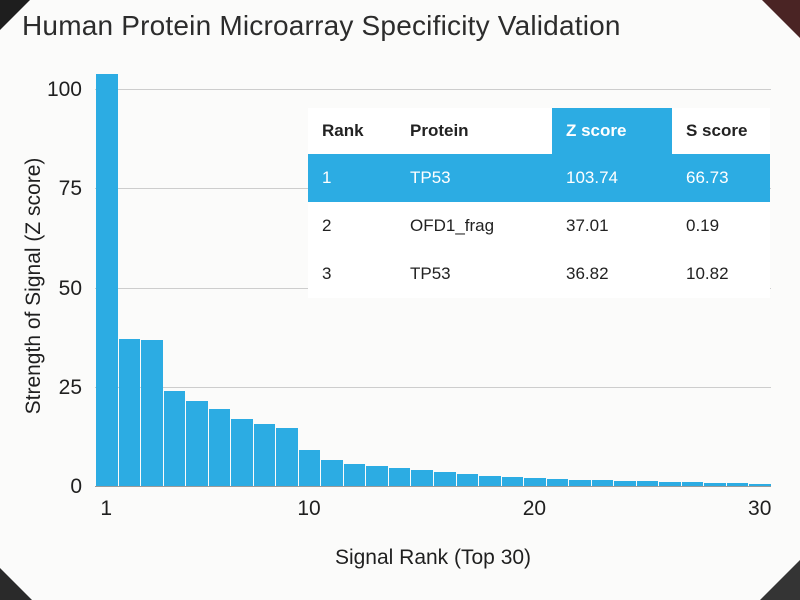 Image resolution: width=800 pixels, height=600 pixels. What do you see at coordinates (50, 288) in the screenshot?
I see `y-axis-ticks: 0 25 50 75 100` at bounding box center [50, 288].